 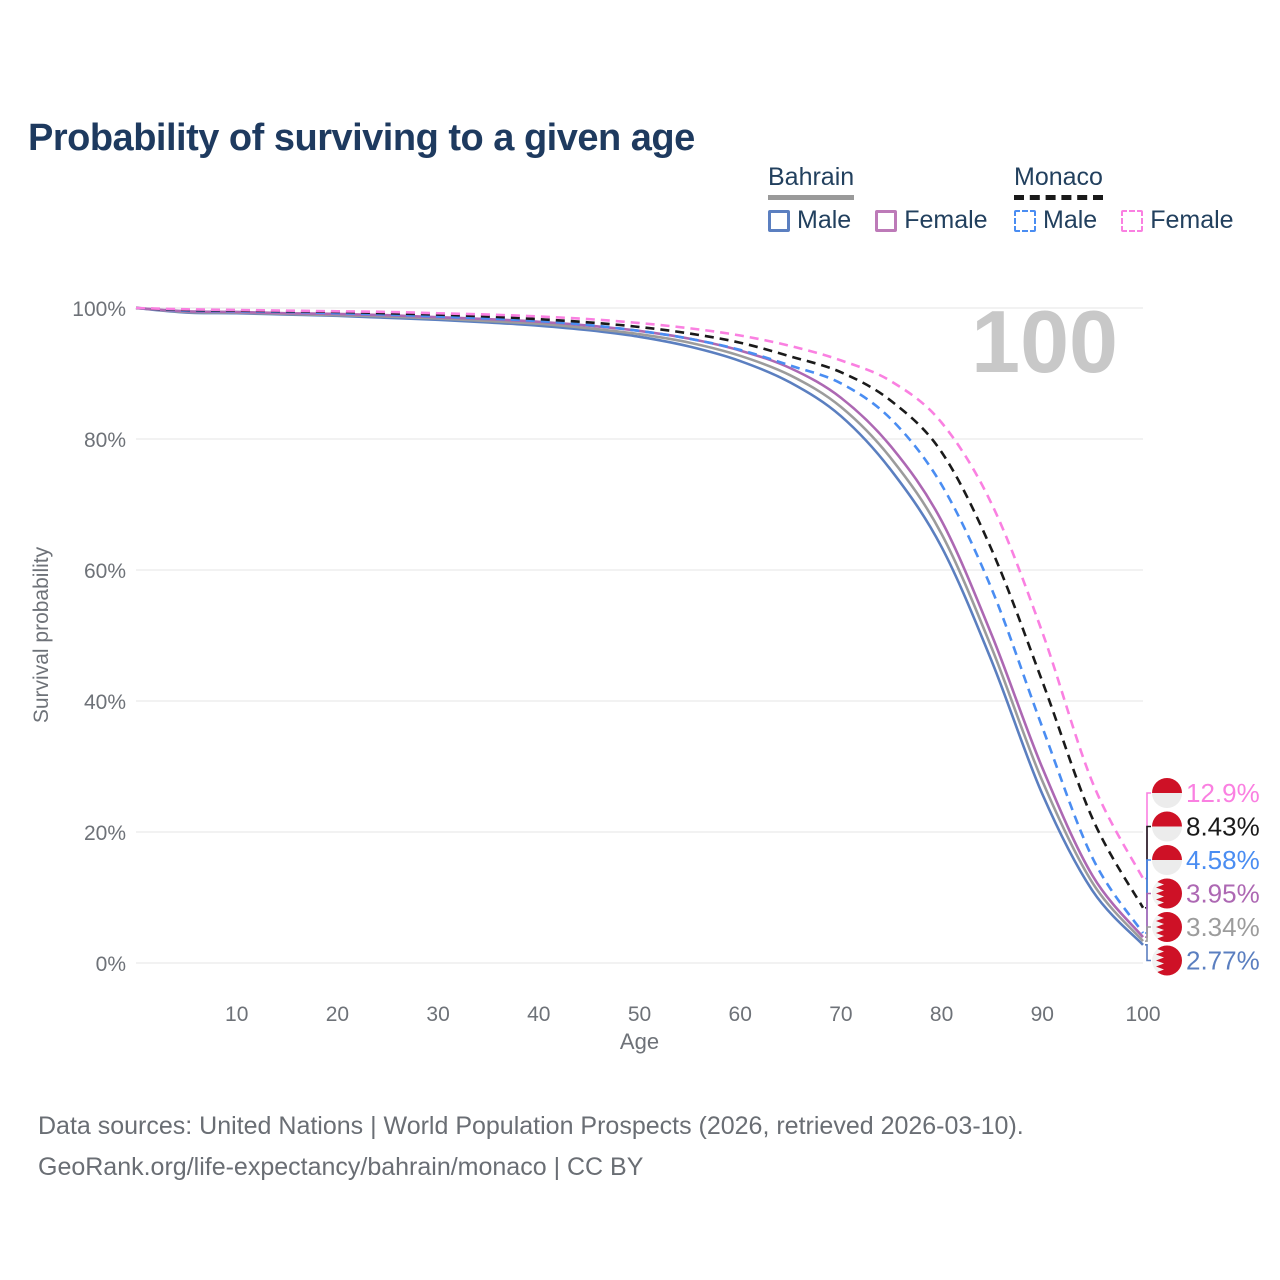 I want to click on x-tick-label: 60, so click(x=740, y=1014).